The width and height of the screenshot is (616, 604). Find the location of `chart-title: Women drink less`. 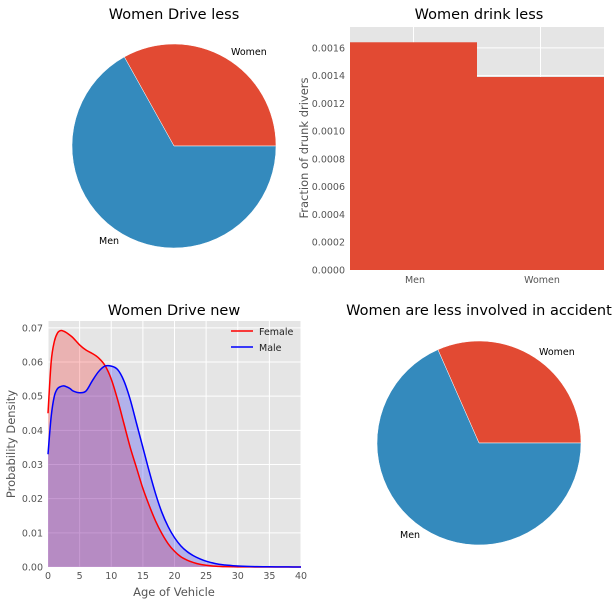

chart-title: Women drink less is located at coordinates (479, 15).